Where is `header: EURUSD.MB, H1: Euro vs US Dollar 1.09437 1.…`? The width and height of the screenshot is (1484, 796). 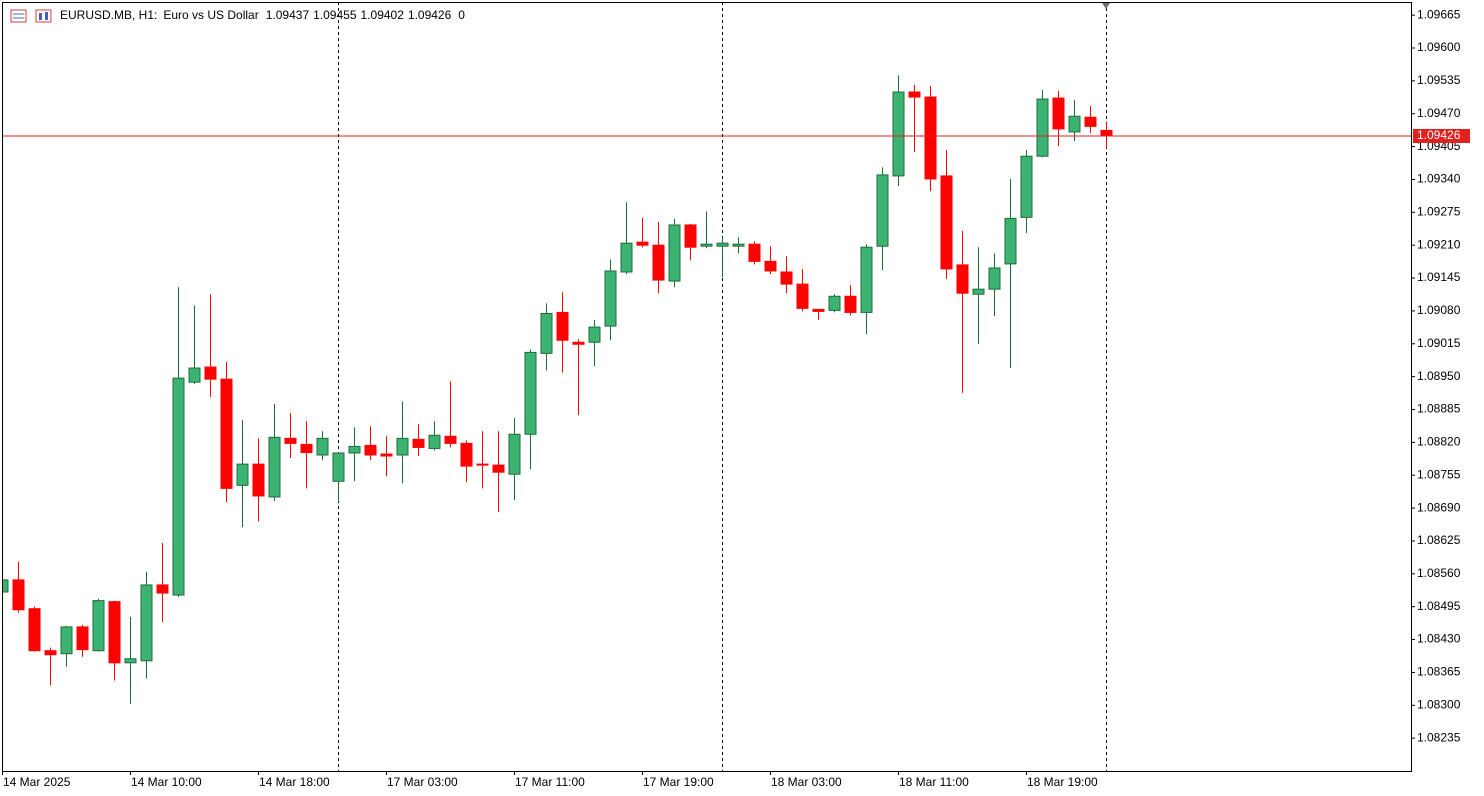
header: EURUSD.MB, H1: Euro vs US Dollar 1.09437 1.… is located at coordinates (262, 15).